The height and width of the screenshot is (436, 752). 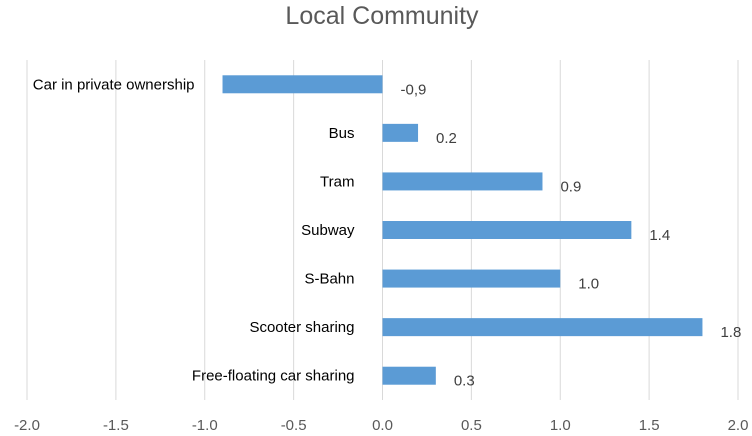 I want to click on x-tick-label: 1.0, so click(x=560, y=425).